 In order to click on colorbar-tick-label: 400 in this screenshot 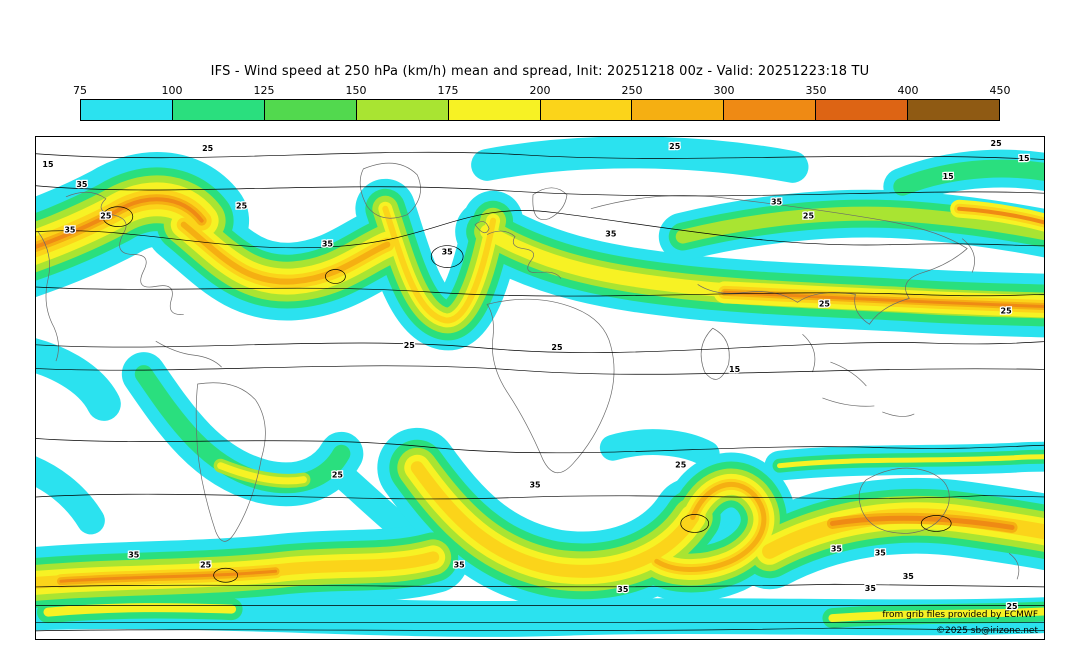, I will do `click(908, 90)`.